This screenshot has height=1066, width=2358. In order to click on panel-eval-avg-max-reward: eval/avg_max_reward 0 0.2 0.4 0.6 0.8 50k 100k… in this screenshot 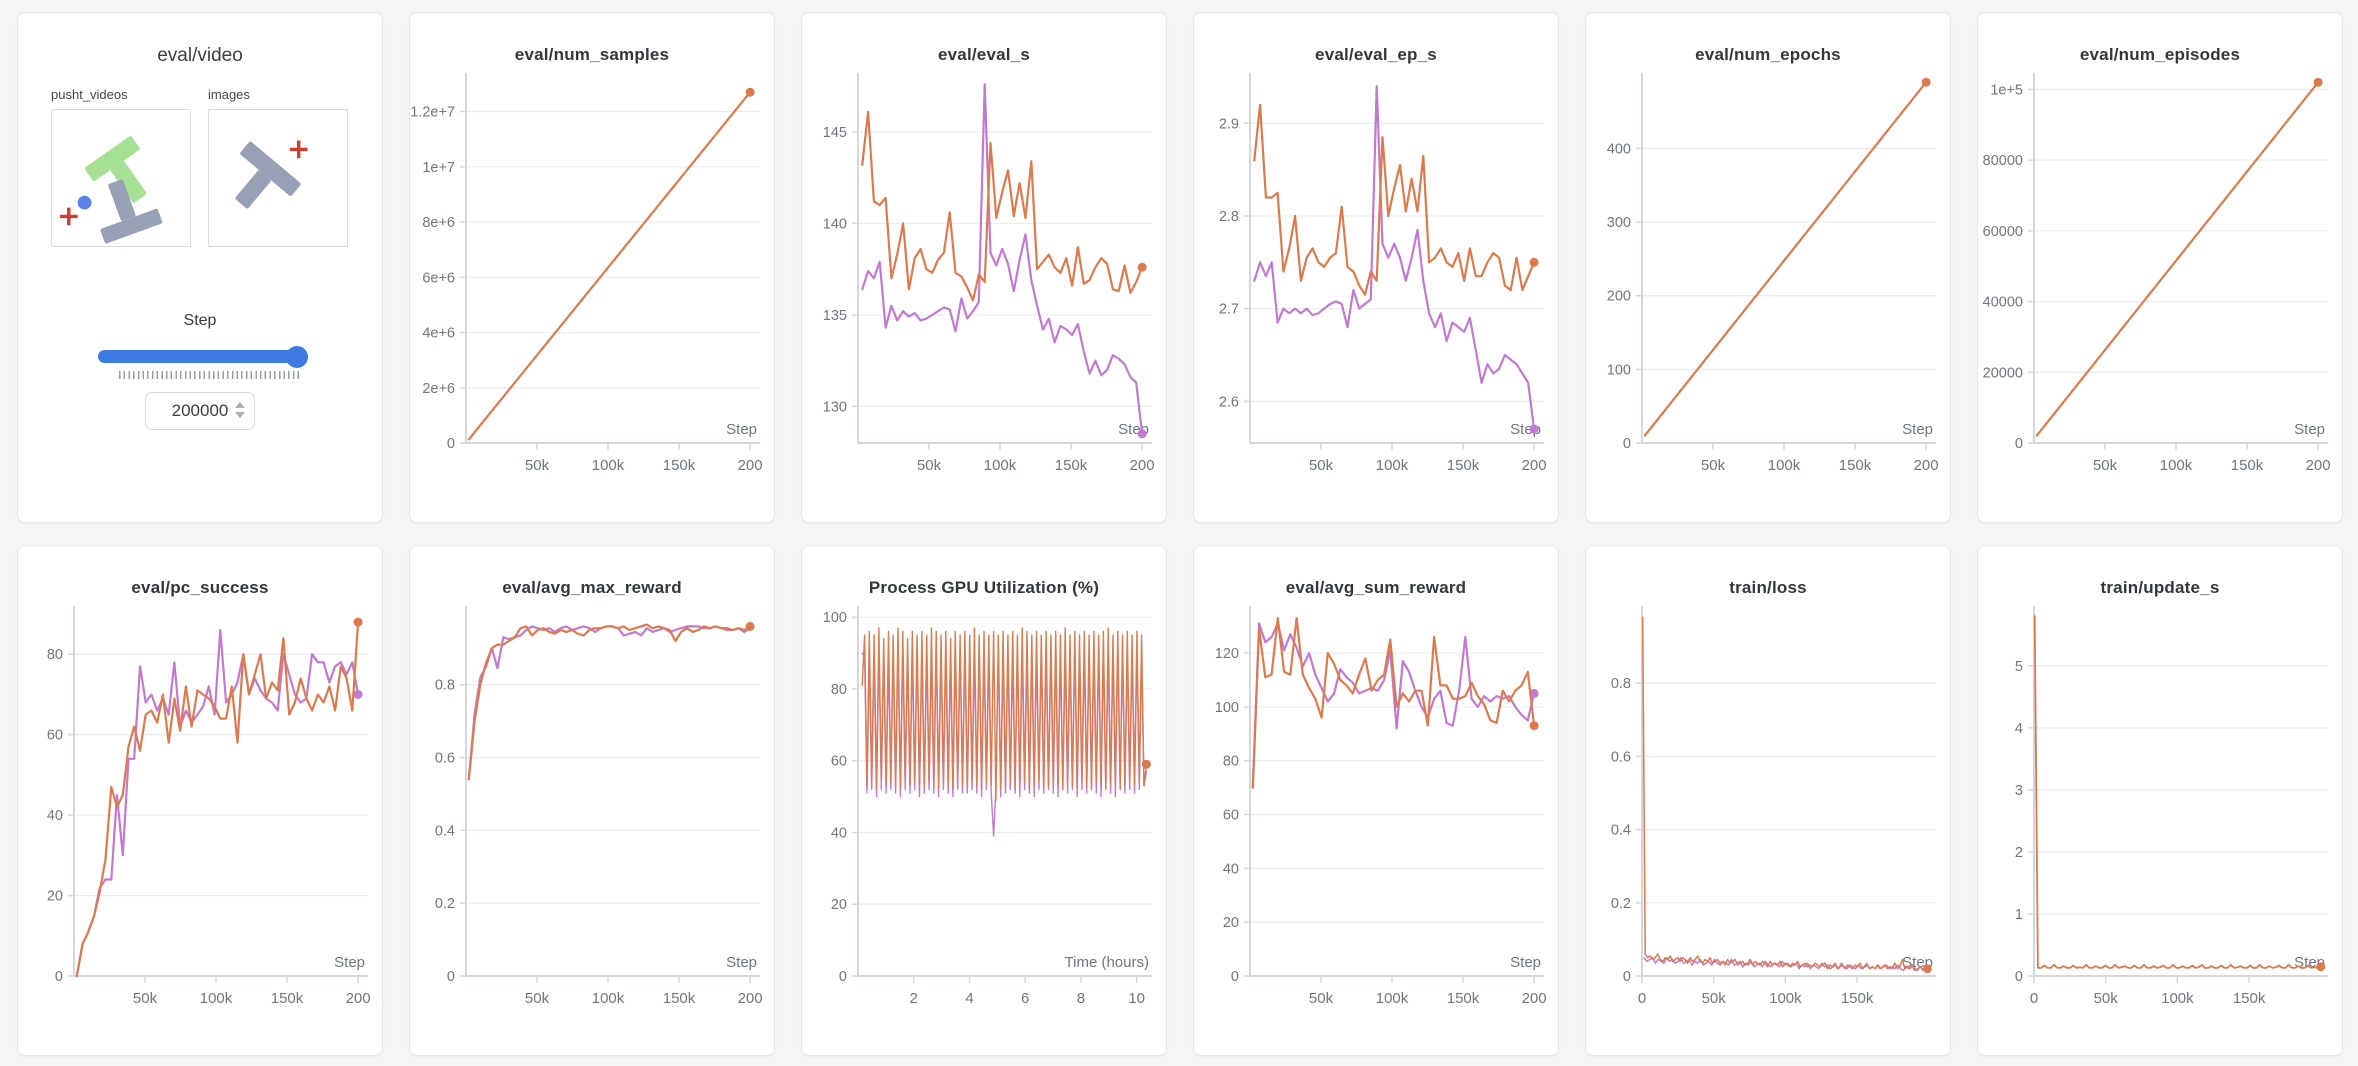, I will do `click(592, 800)`.